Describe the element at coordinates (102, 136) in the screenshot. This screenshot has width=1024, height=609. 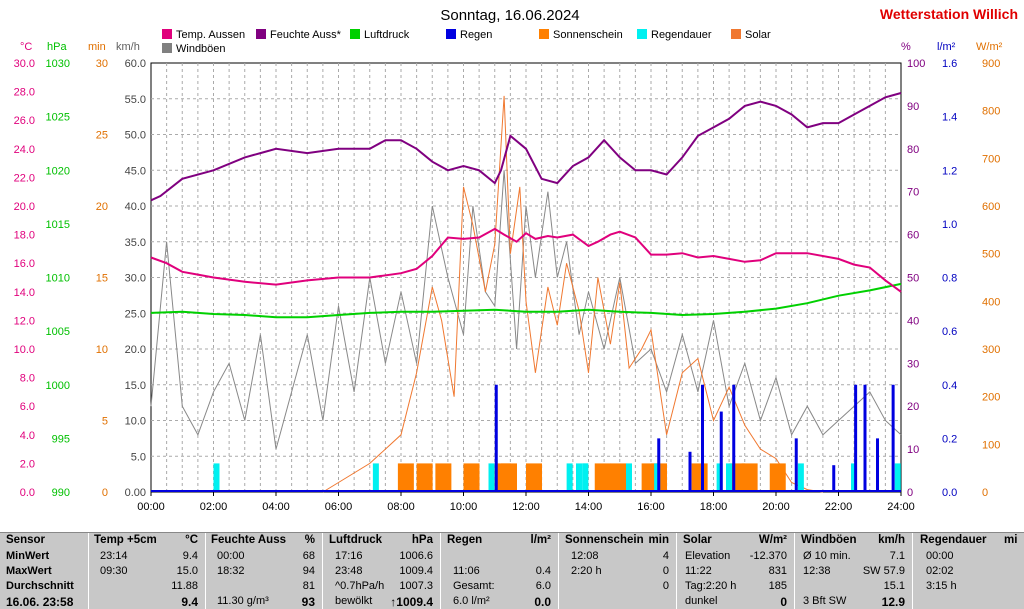
I see `minutes-tick: 25` at that location.